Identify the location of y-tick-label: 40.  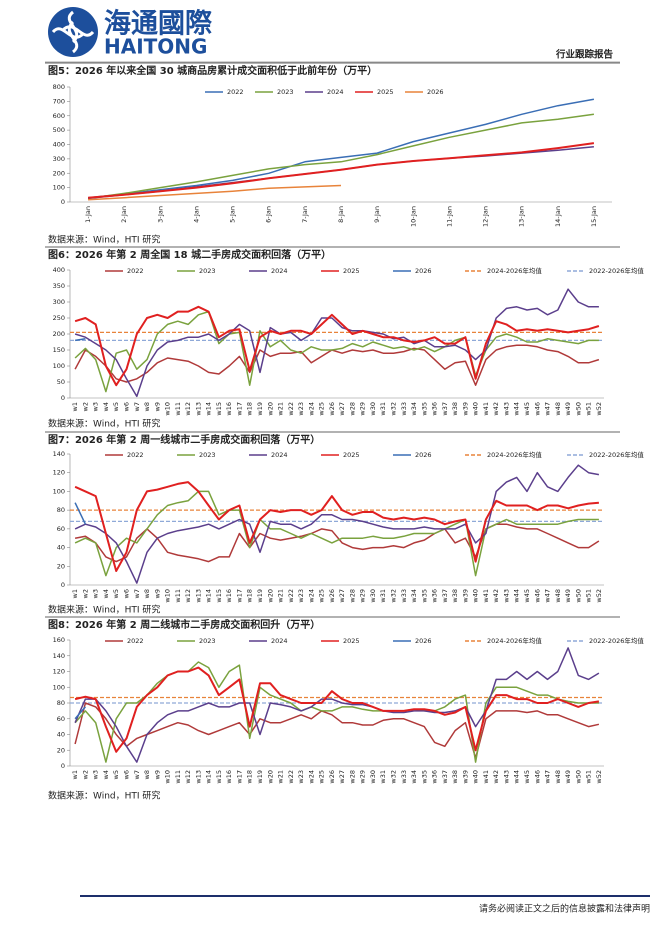
(61, 548).